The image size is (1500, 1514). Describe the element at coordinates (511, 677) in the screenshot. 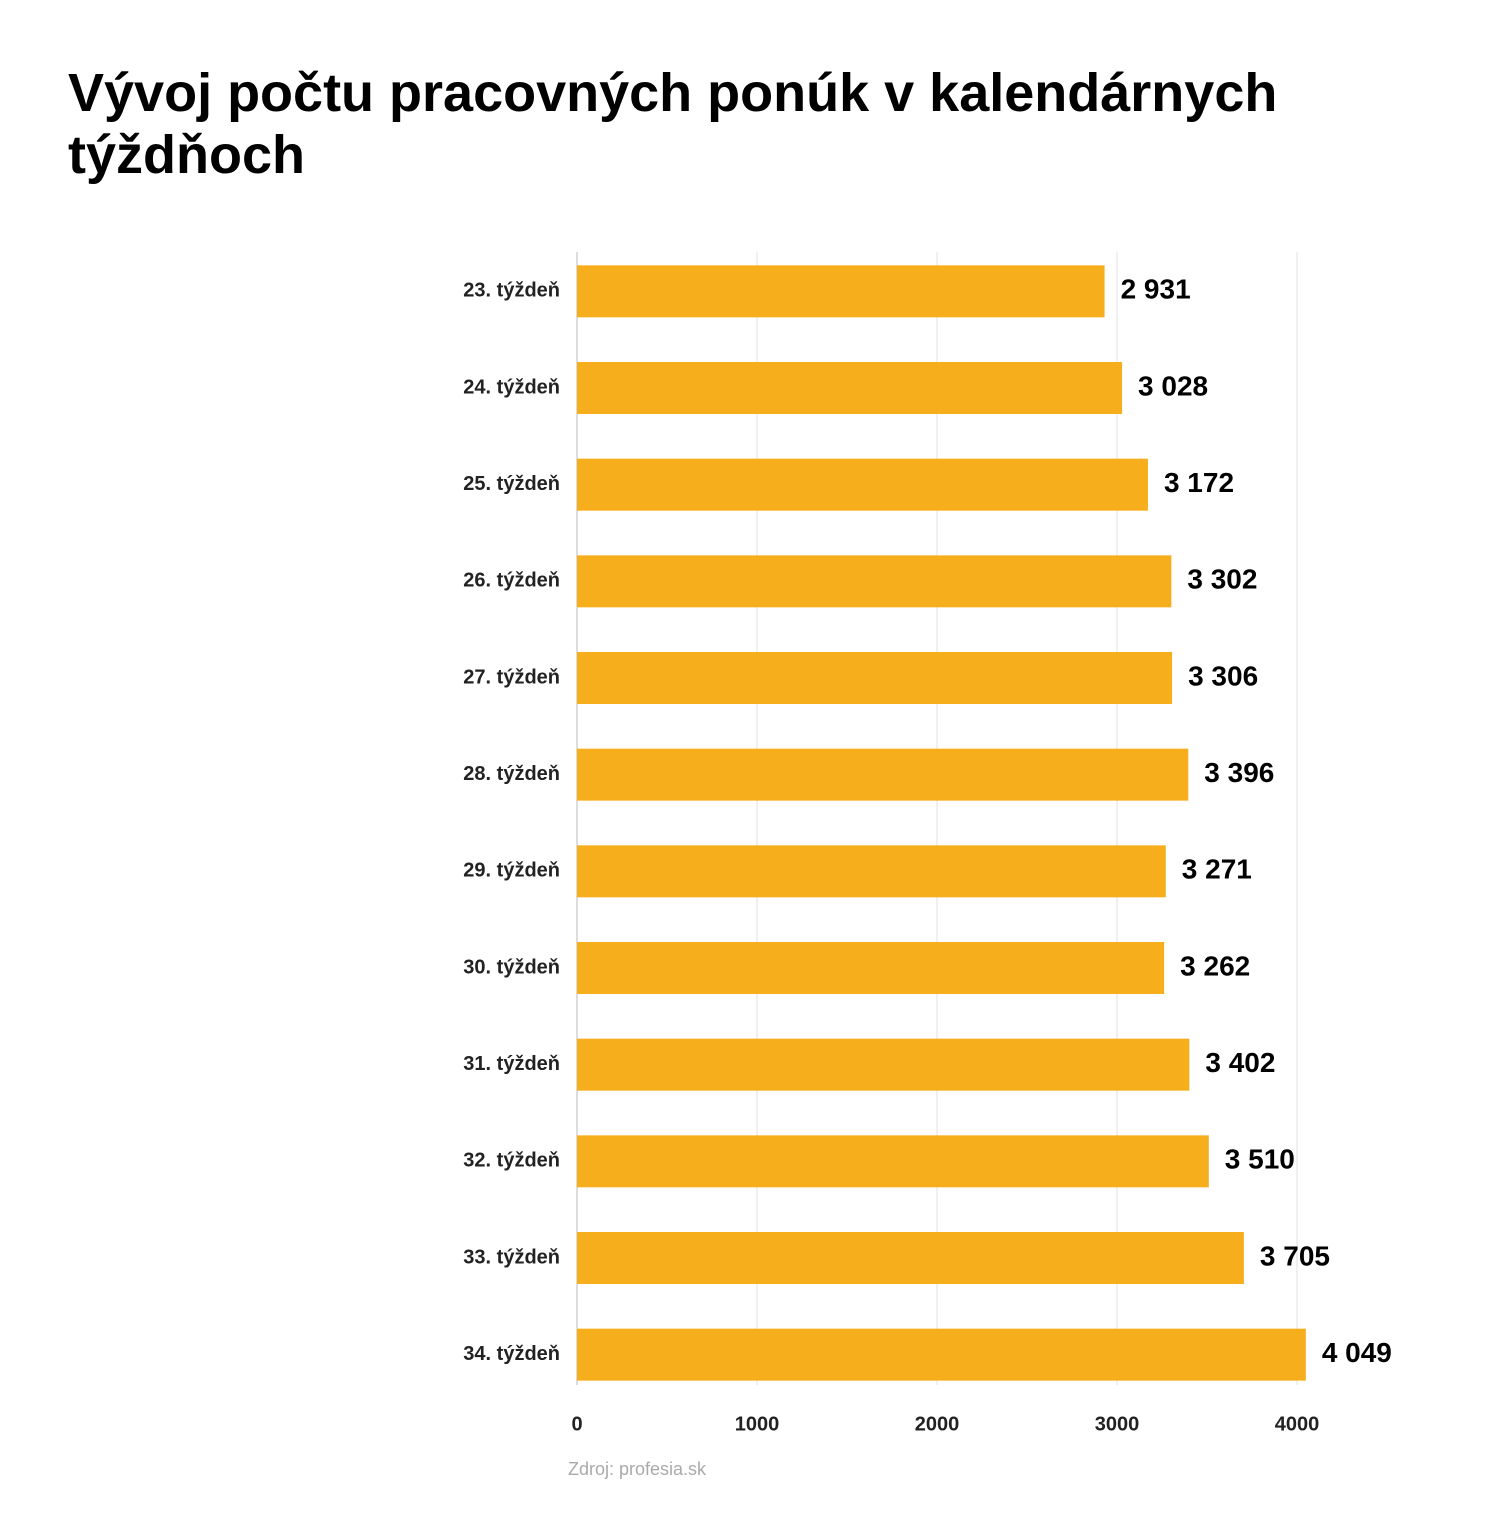

I see `y-tick-label: 27. týždeň` at that location.